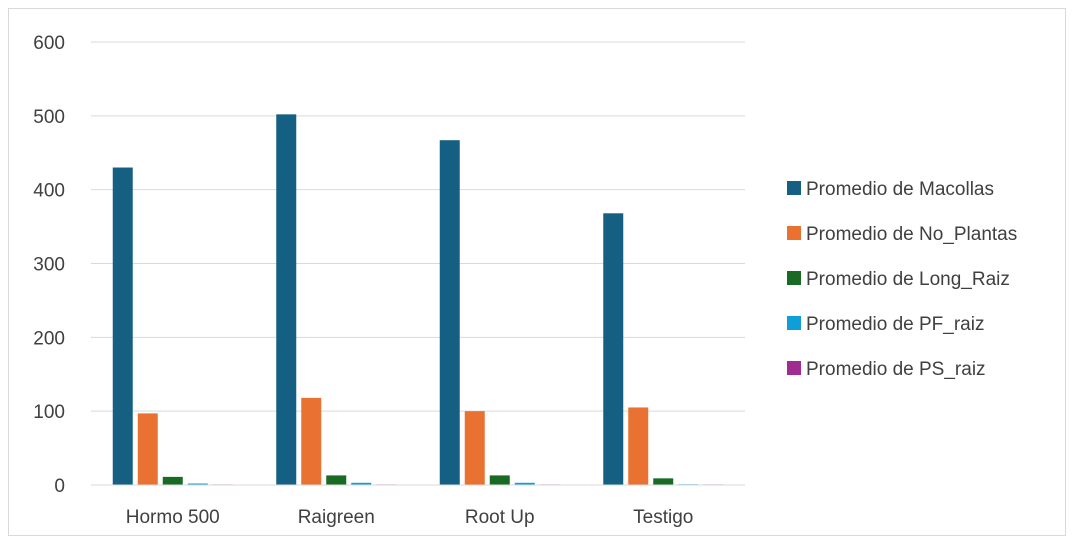  Describe the element at coordinates (49, 412) in the screenshot. I see `y-tick-label: 100` at that location.